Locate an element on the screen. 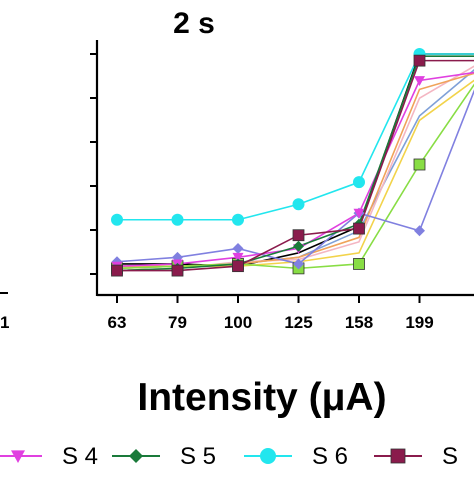 The width and height of the screenshot is (474, 479). legend-item: S 5 is located at coordinates (164, 456).